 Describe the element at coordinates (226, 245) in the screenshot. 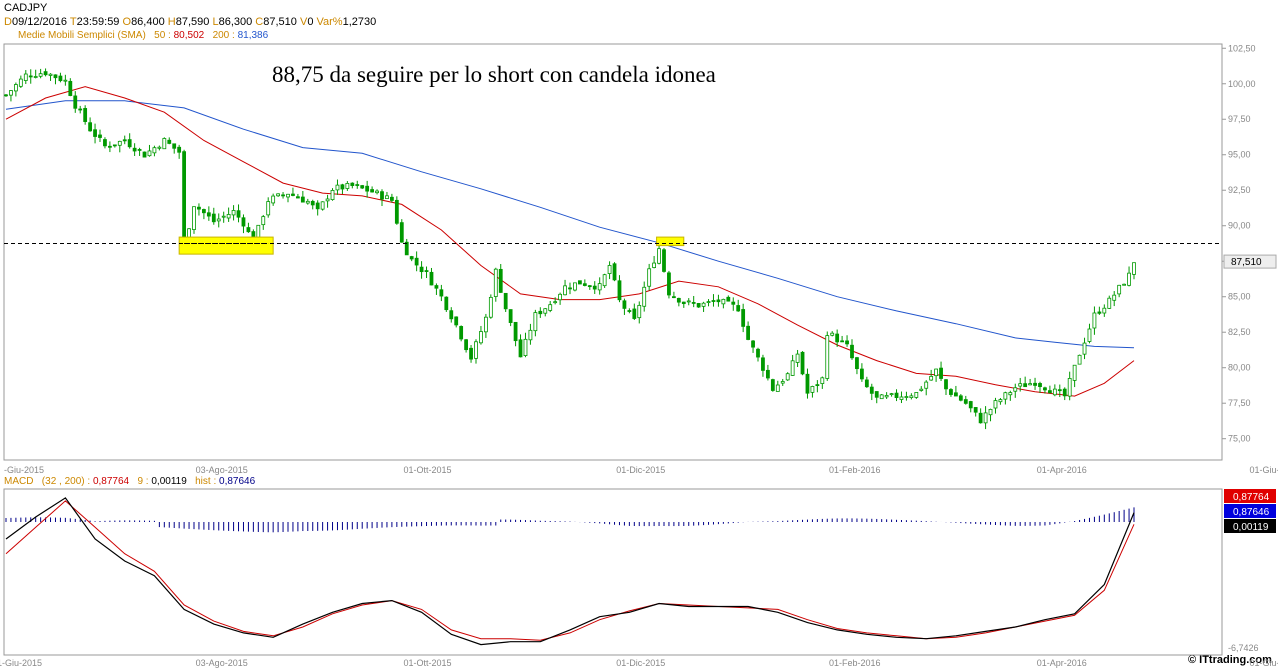

I see `support-highlight-box` at that location.